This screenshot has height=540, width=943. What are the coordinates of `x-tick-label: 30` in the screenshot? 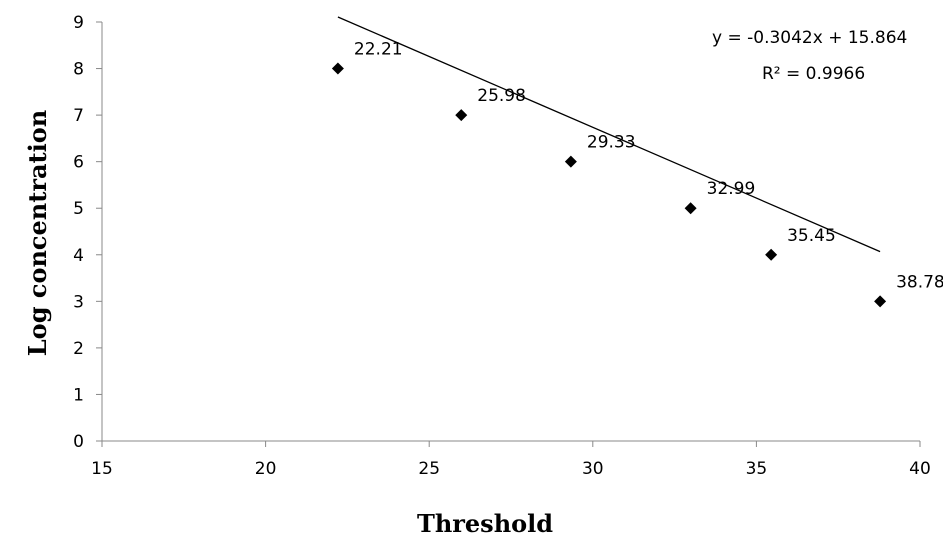 It's located at (593, 469).